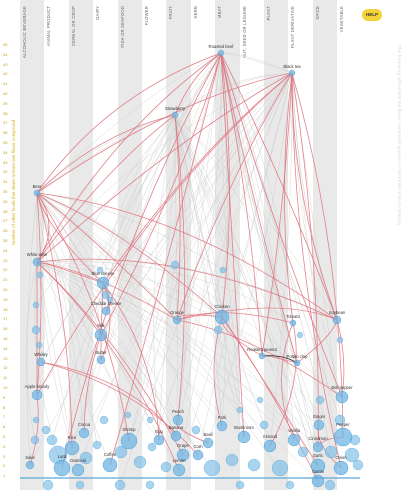  Describe the element at coordinates (221, 53) in the screenshot. I see `food-node-roasted-beef` at that location.